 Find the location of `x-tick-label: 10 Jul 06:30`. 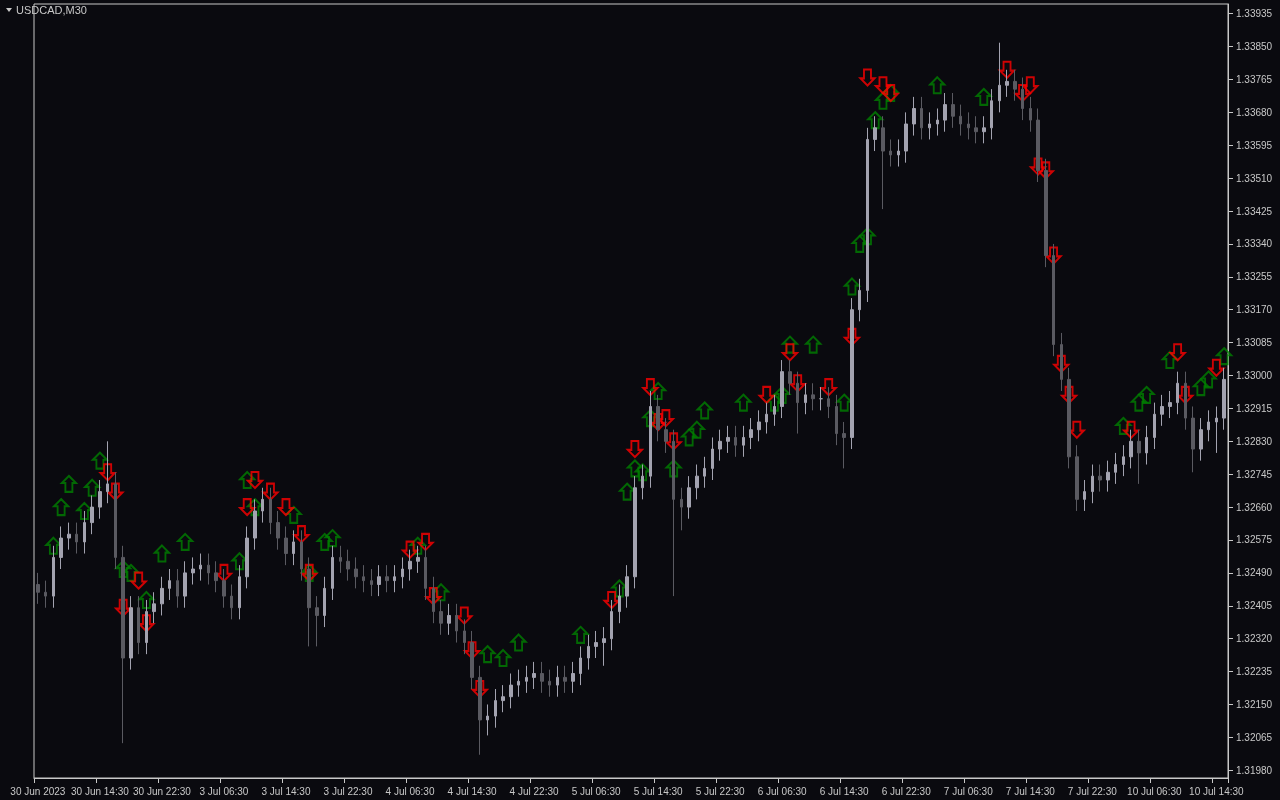

x-tick-label: 10 Jul 06:30 is located at coordinates (1155, 791).